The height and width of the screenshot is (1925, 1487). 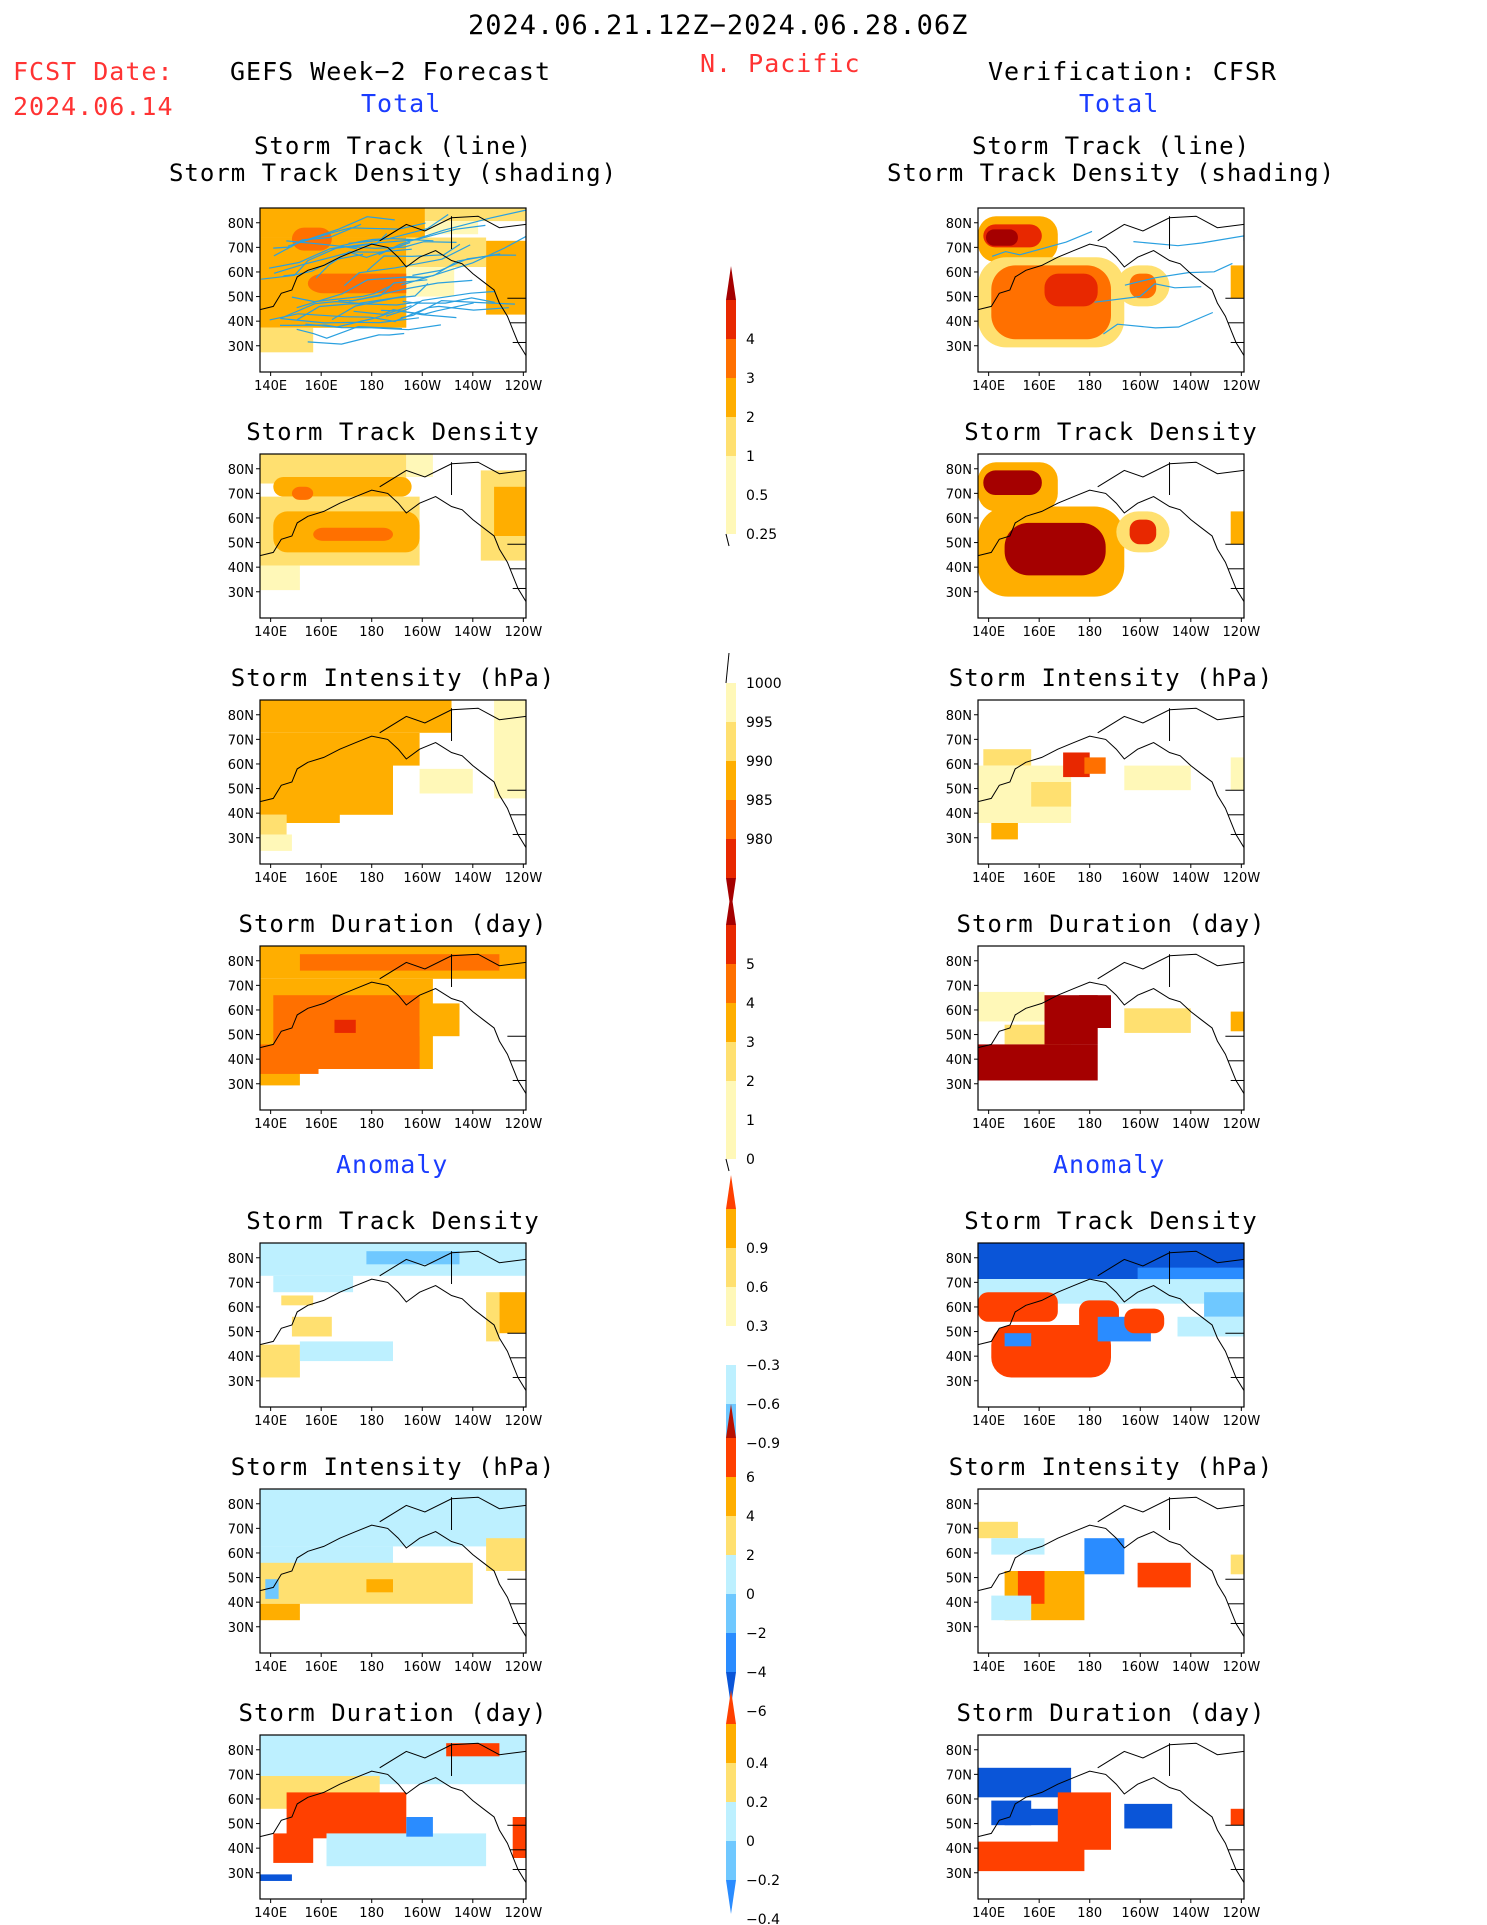 I want to click on colorbar-label: −4, so click(x=756, y=1673).